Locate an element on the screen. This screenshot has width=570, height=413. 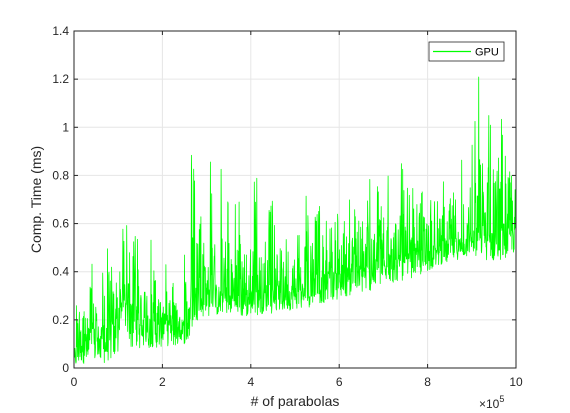
x-tick-label: 2 is located at coordinates (162, 382).